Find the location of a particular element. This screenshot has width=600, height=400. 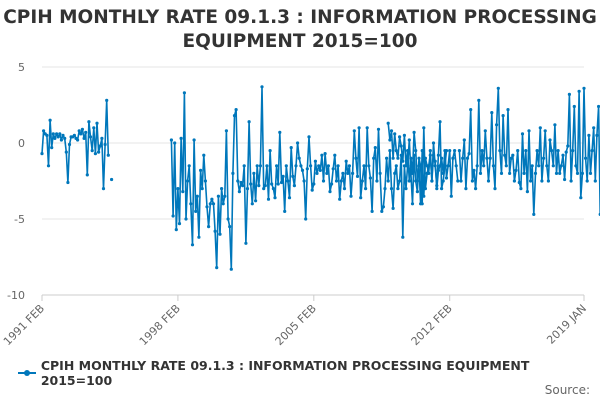

legend-swatch-icon is located at coordinates (27, 373).